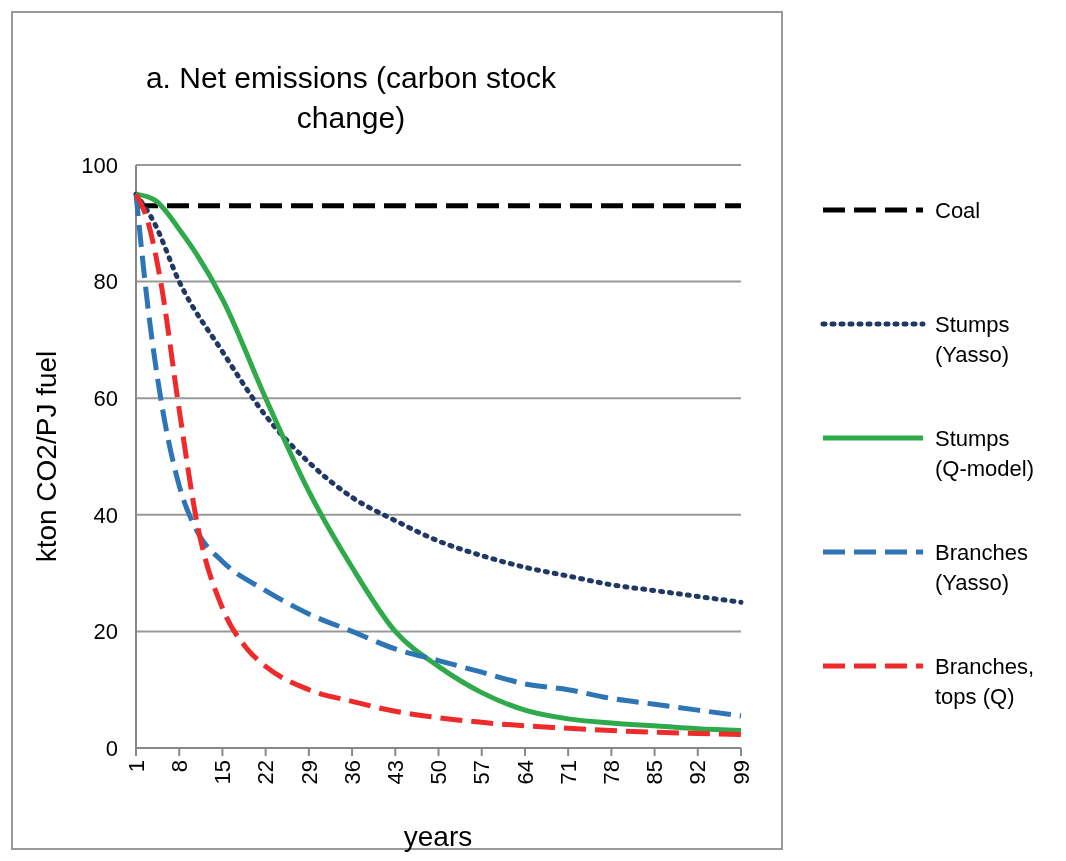  What do you see at coordinates (105, 282) in the screenshot?
I see `y-tick-label: 80` at bounding box center [105, 282].